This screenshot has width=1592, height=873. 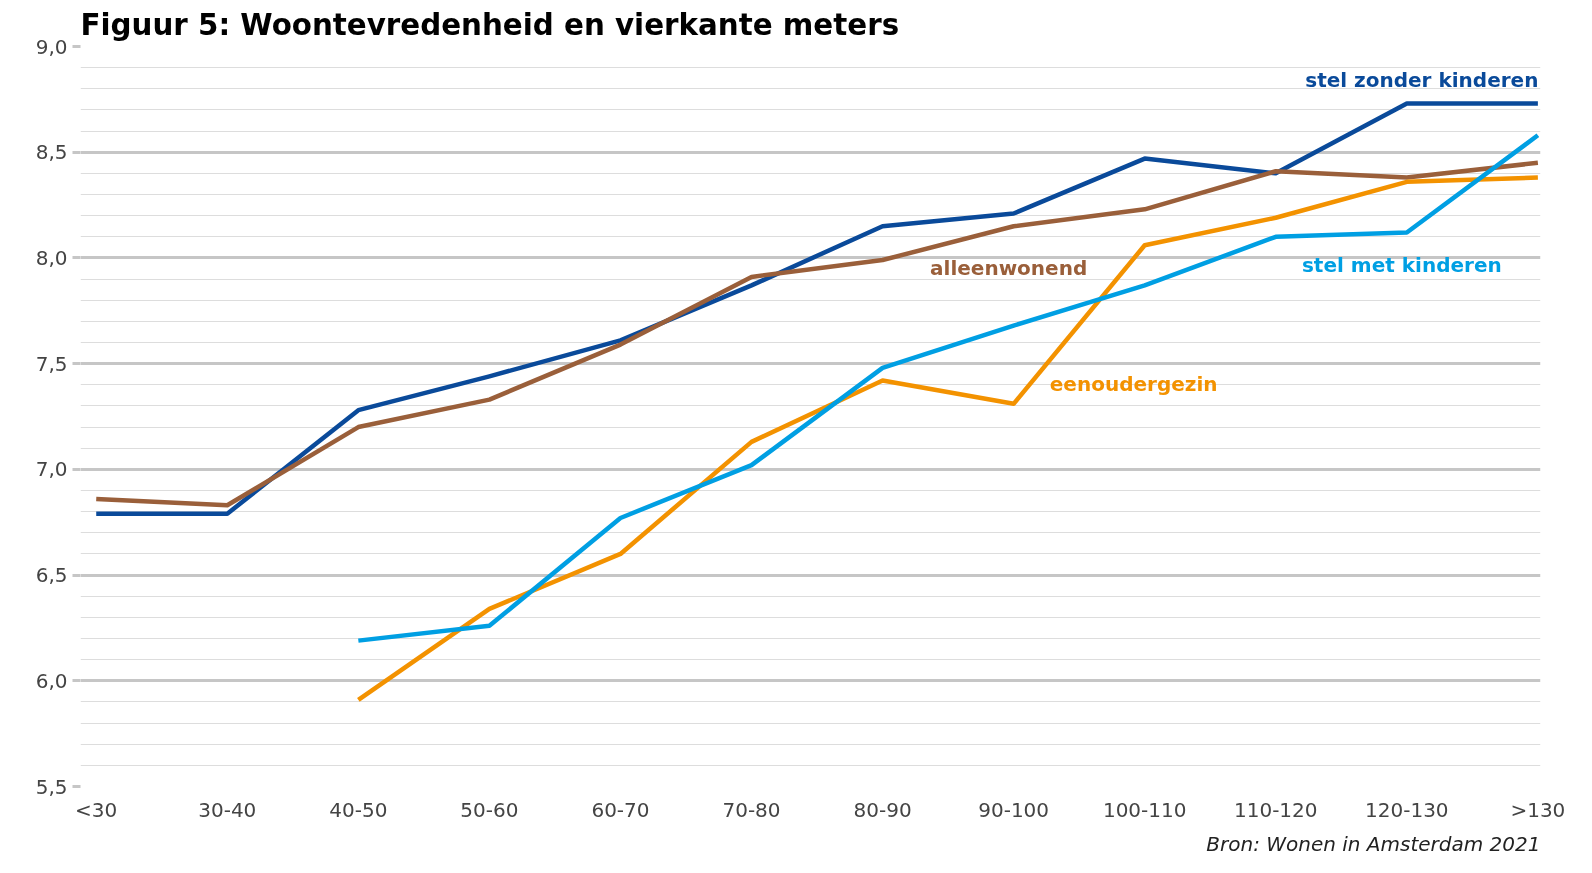 I want to click on x-tick-label: <30, so click(x=96, y=809).